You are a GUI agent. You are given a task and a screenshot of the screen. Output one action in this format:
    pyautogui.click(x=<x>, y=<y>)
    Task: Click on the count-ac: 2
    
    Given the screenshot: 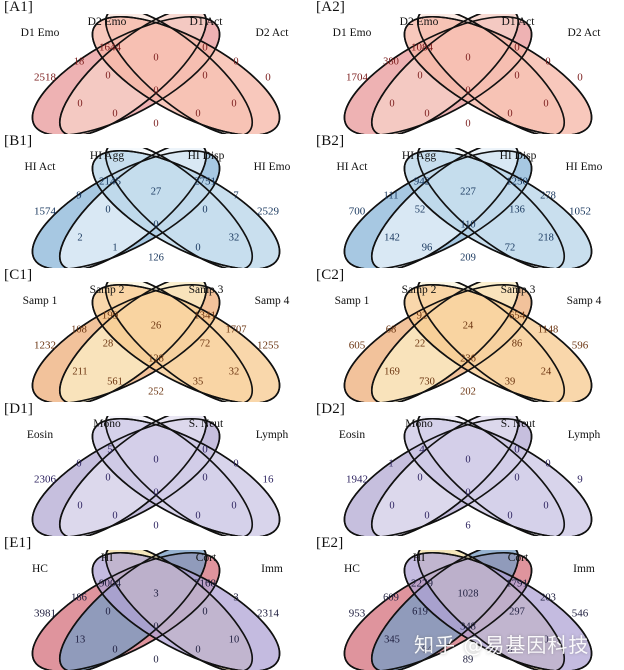 What is the action you would take?
    pyautogui.click(x=79, y=237)
    